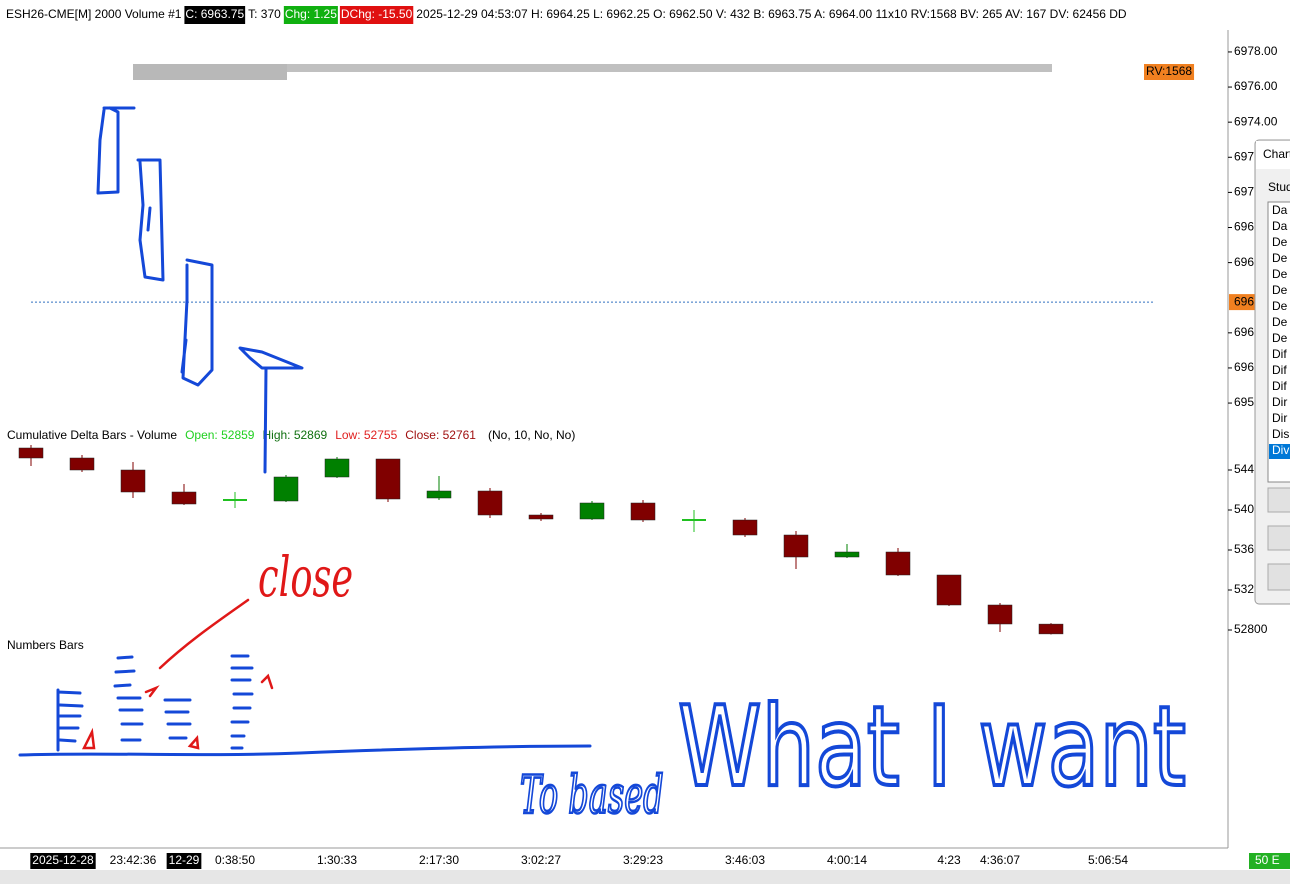  What do you see at coordinates (592, 68) in the screenshot?
I see `progress-bar` at bounding box center [592, 68].